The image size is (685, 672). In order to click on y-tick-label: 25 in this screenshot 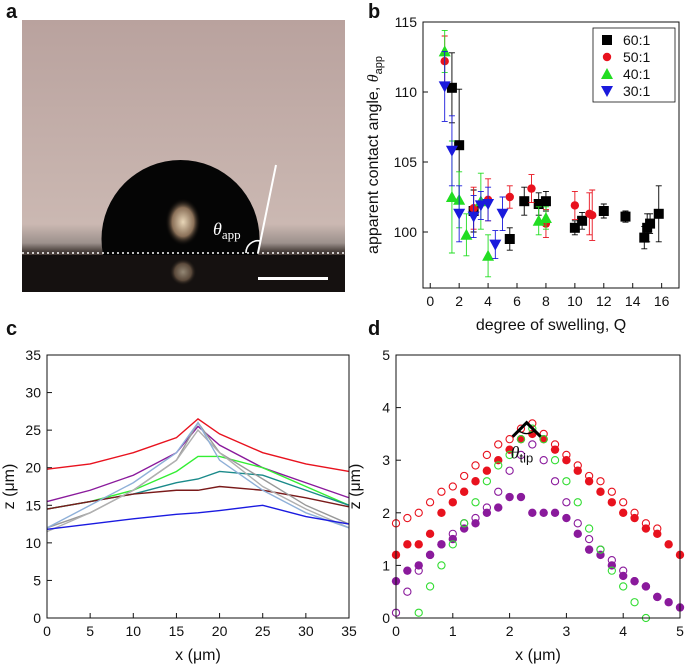, I will do `click(33, 430)`.